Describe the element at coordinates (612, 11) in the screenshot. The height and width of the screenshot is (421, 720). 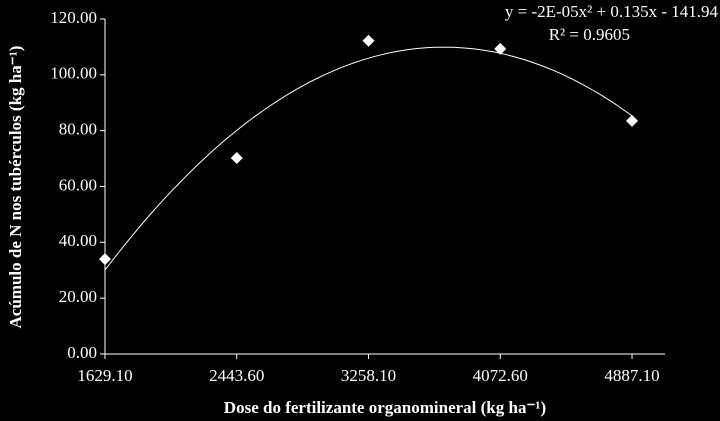
I see `equation: y = -2E-05x² + 0.135x - 141.94` at that location.